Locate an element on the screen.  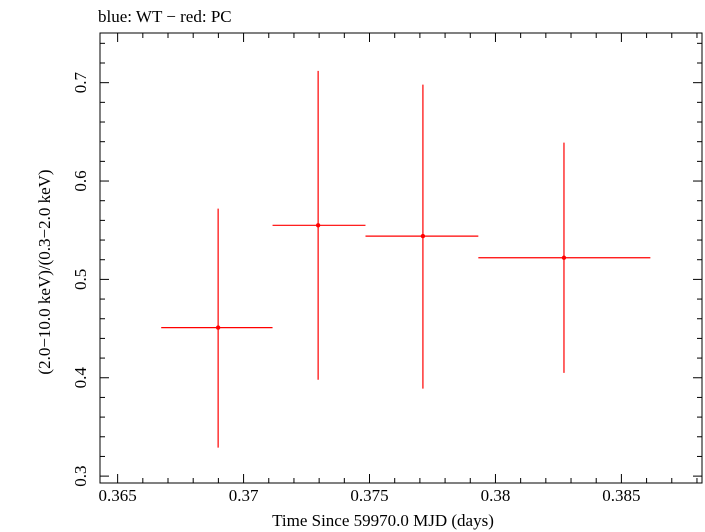
x-tick-label: 0.375 is located at coordinates (369, 495).